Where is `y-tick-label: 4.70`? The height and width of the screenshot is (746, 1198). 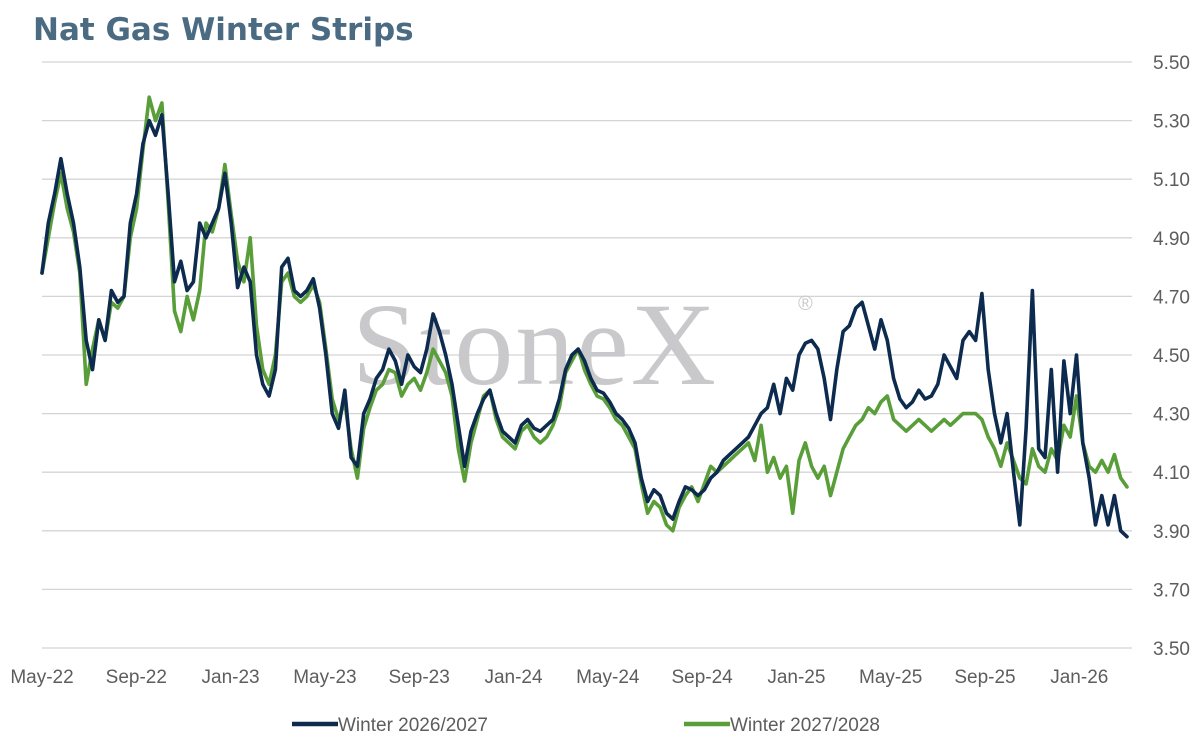 y-tick-label: 4.70 is located at coordinates (1171, 297).